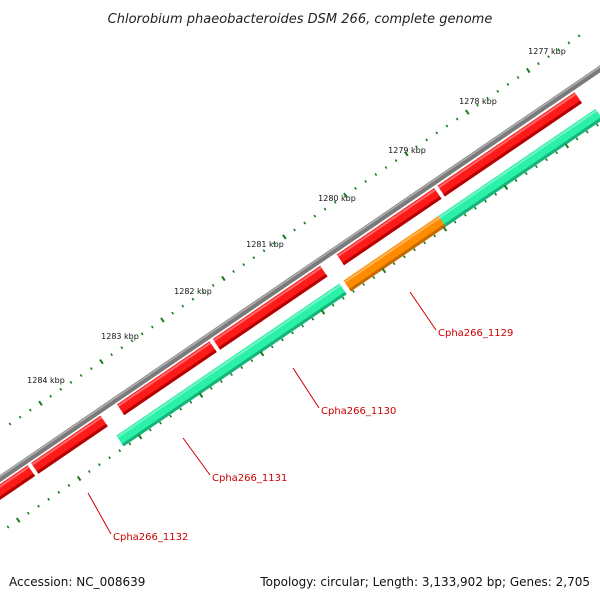  What do you see at coordinates (407, 150) in the screenshot?
I see `kbp-label: 1279 kbp` at bounding box center [407, 150].